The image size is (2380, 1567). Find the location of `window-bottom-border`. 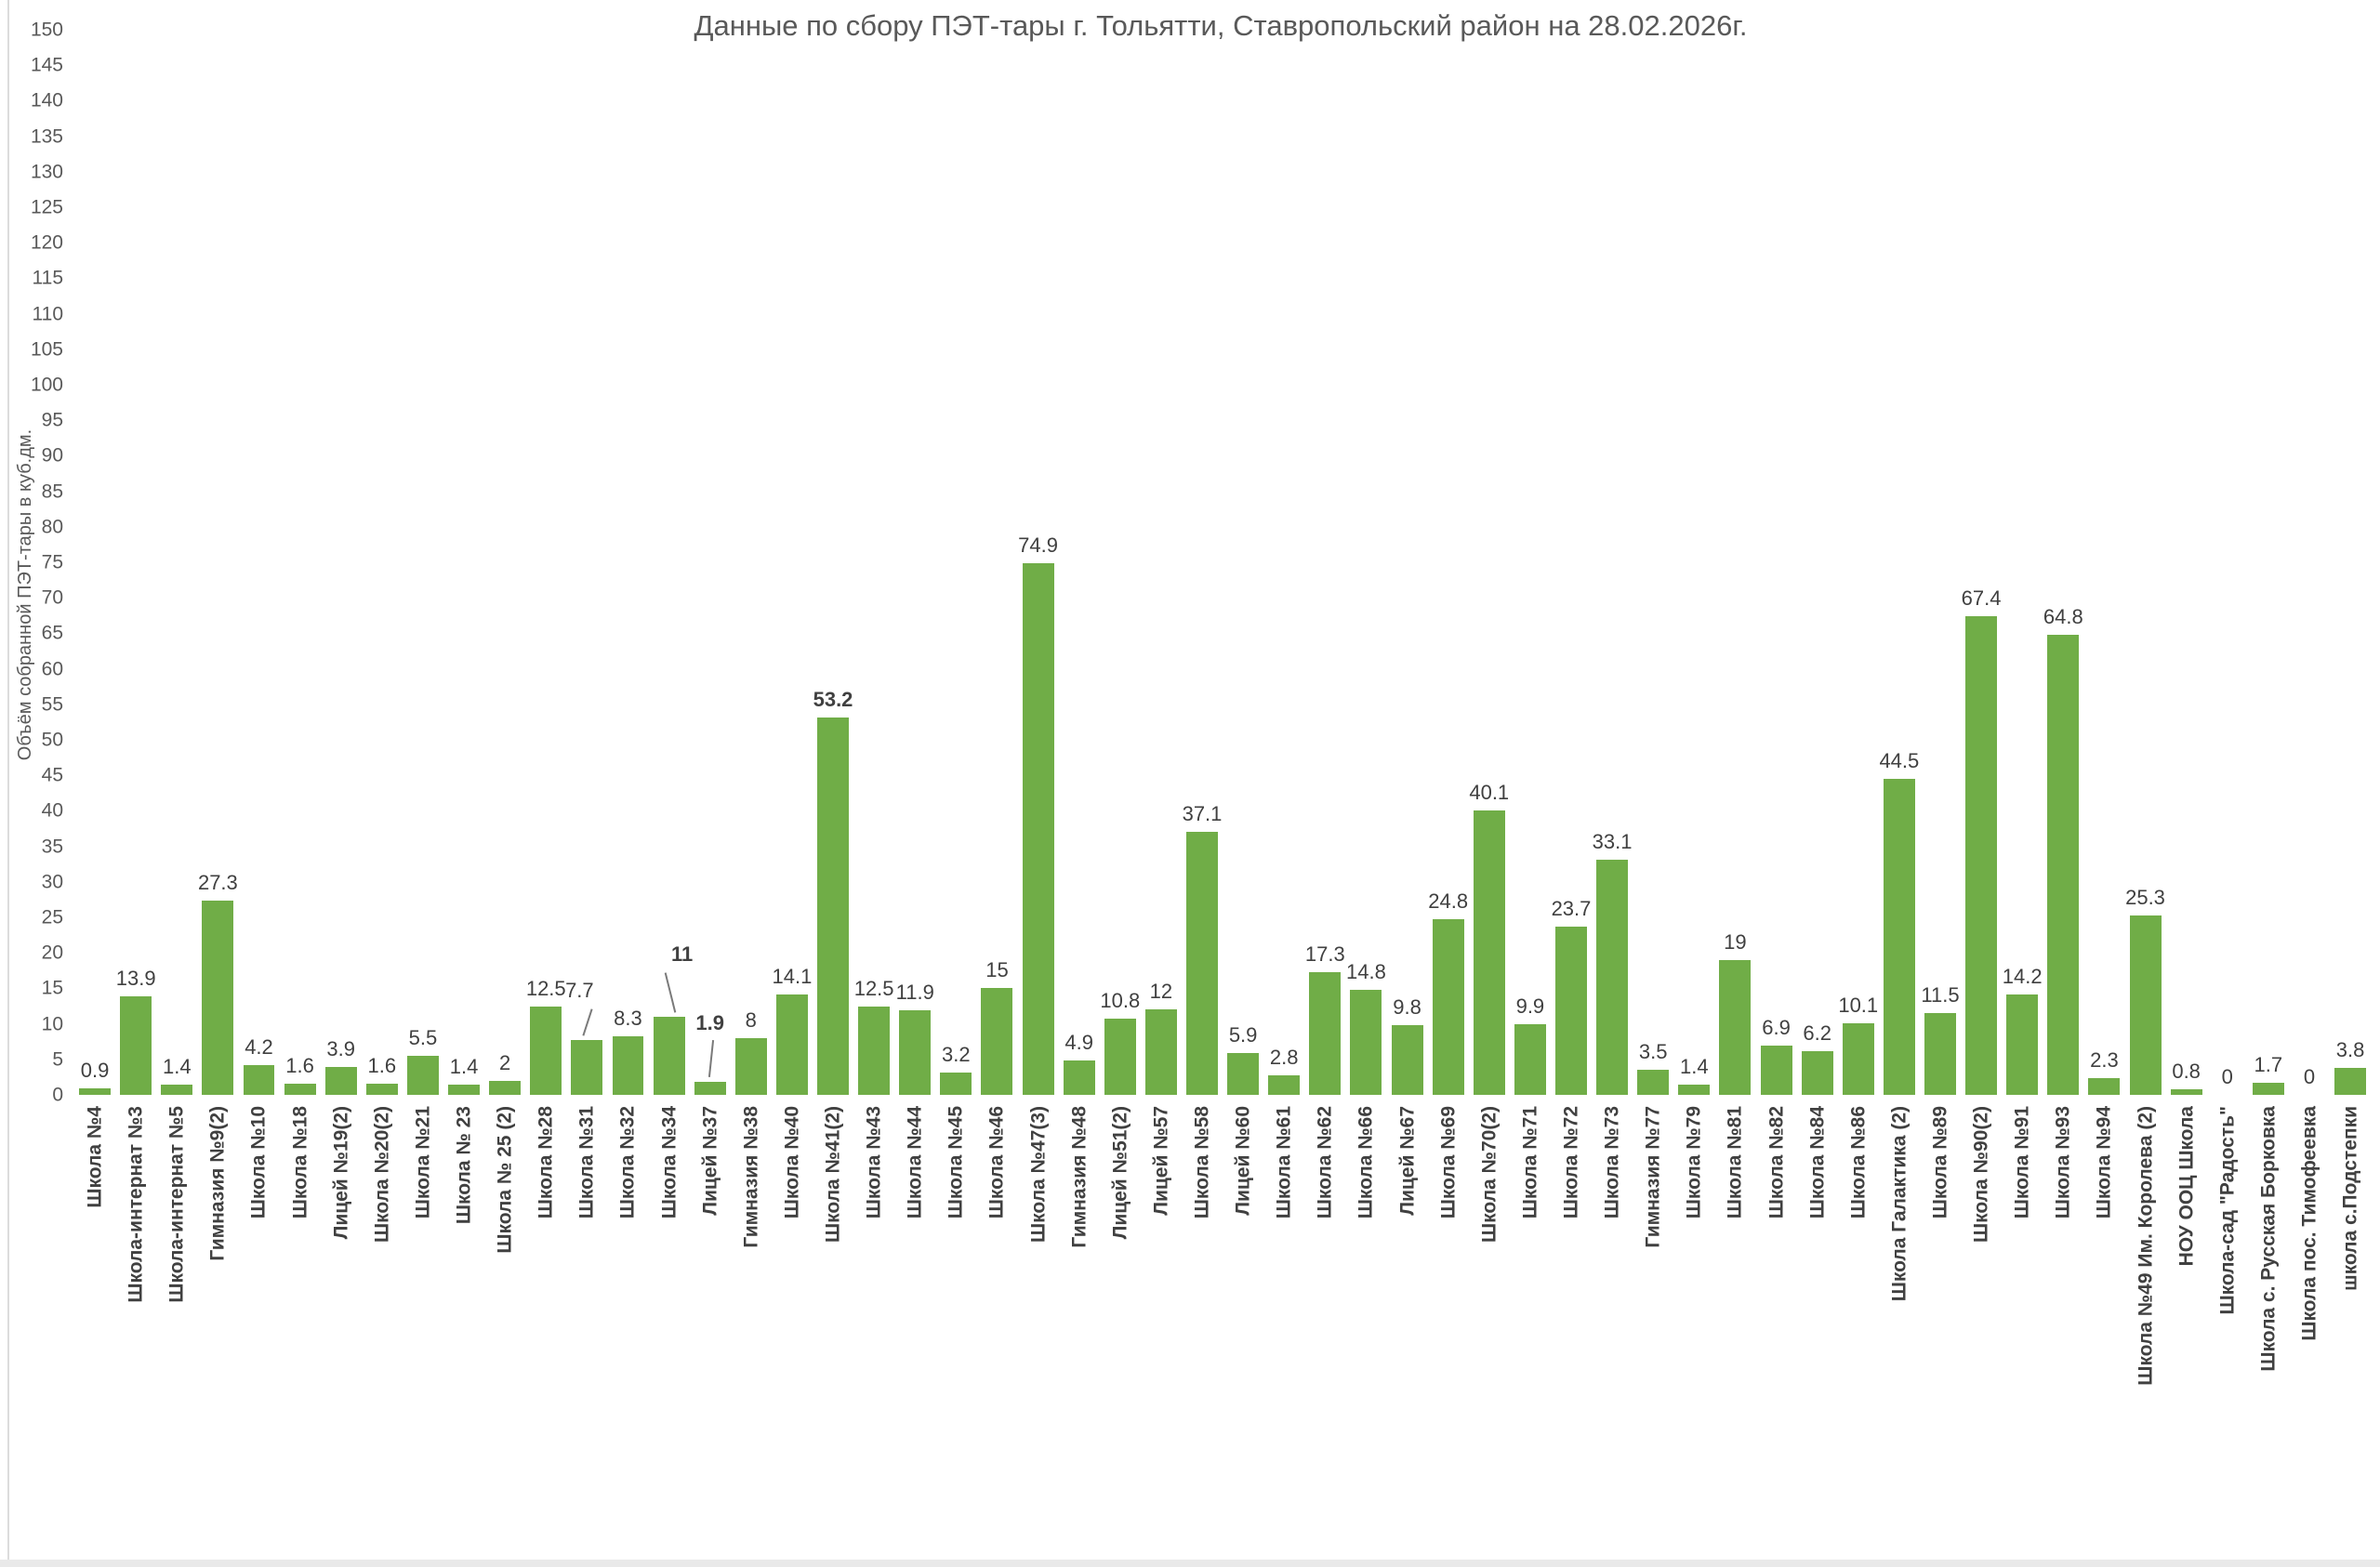

window-bottom-border is located at coordinates (1190, 1563).